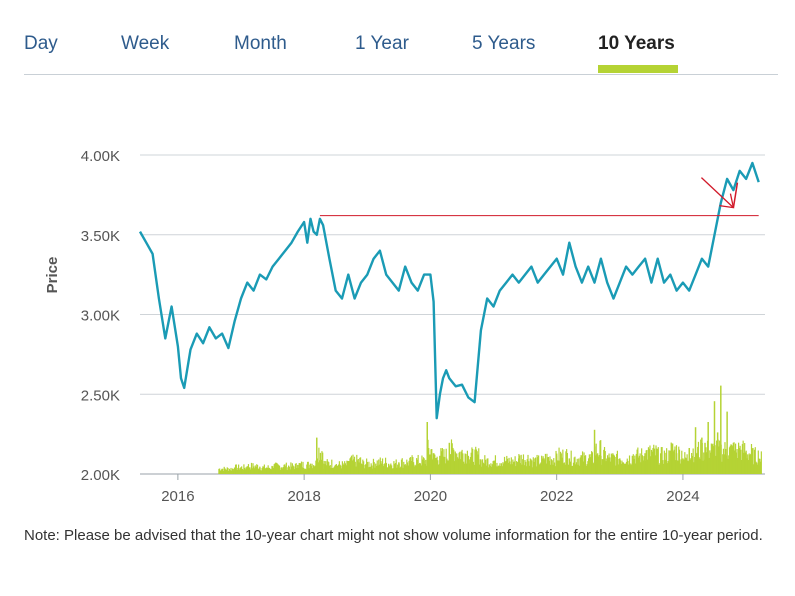  Describe the element at coordinates (636, 43) in the screenshot. I see `tab-10-years: 10 Years` at that location.